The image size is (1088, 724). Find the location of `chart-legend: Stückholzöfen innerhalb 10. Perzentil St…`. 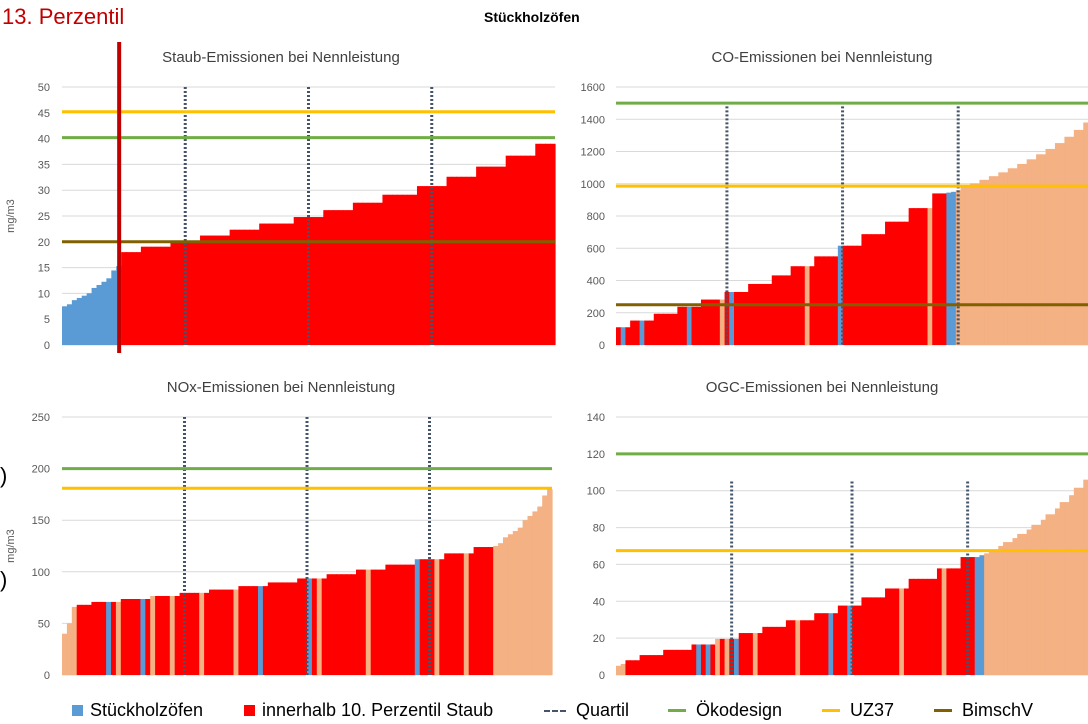

chart-legend: Stückholzöfen innerhalb 10. Perzentil St… is located at coordinates (580, 711).